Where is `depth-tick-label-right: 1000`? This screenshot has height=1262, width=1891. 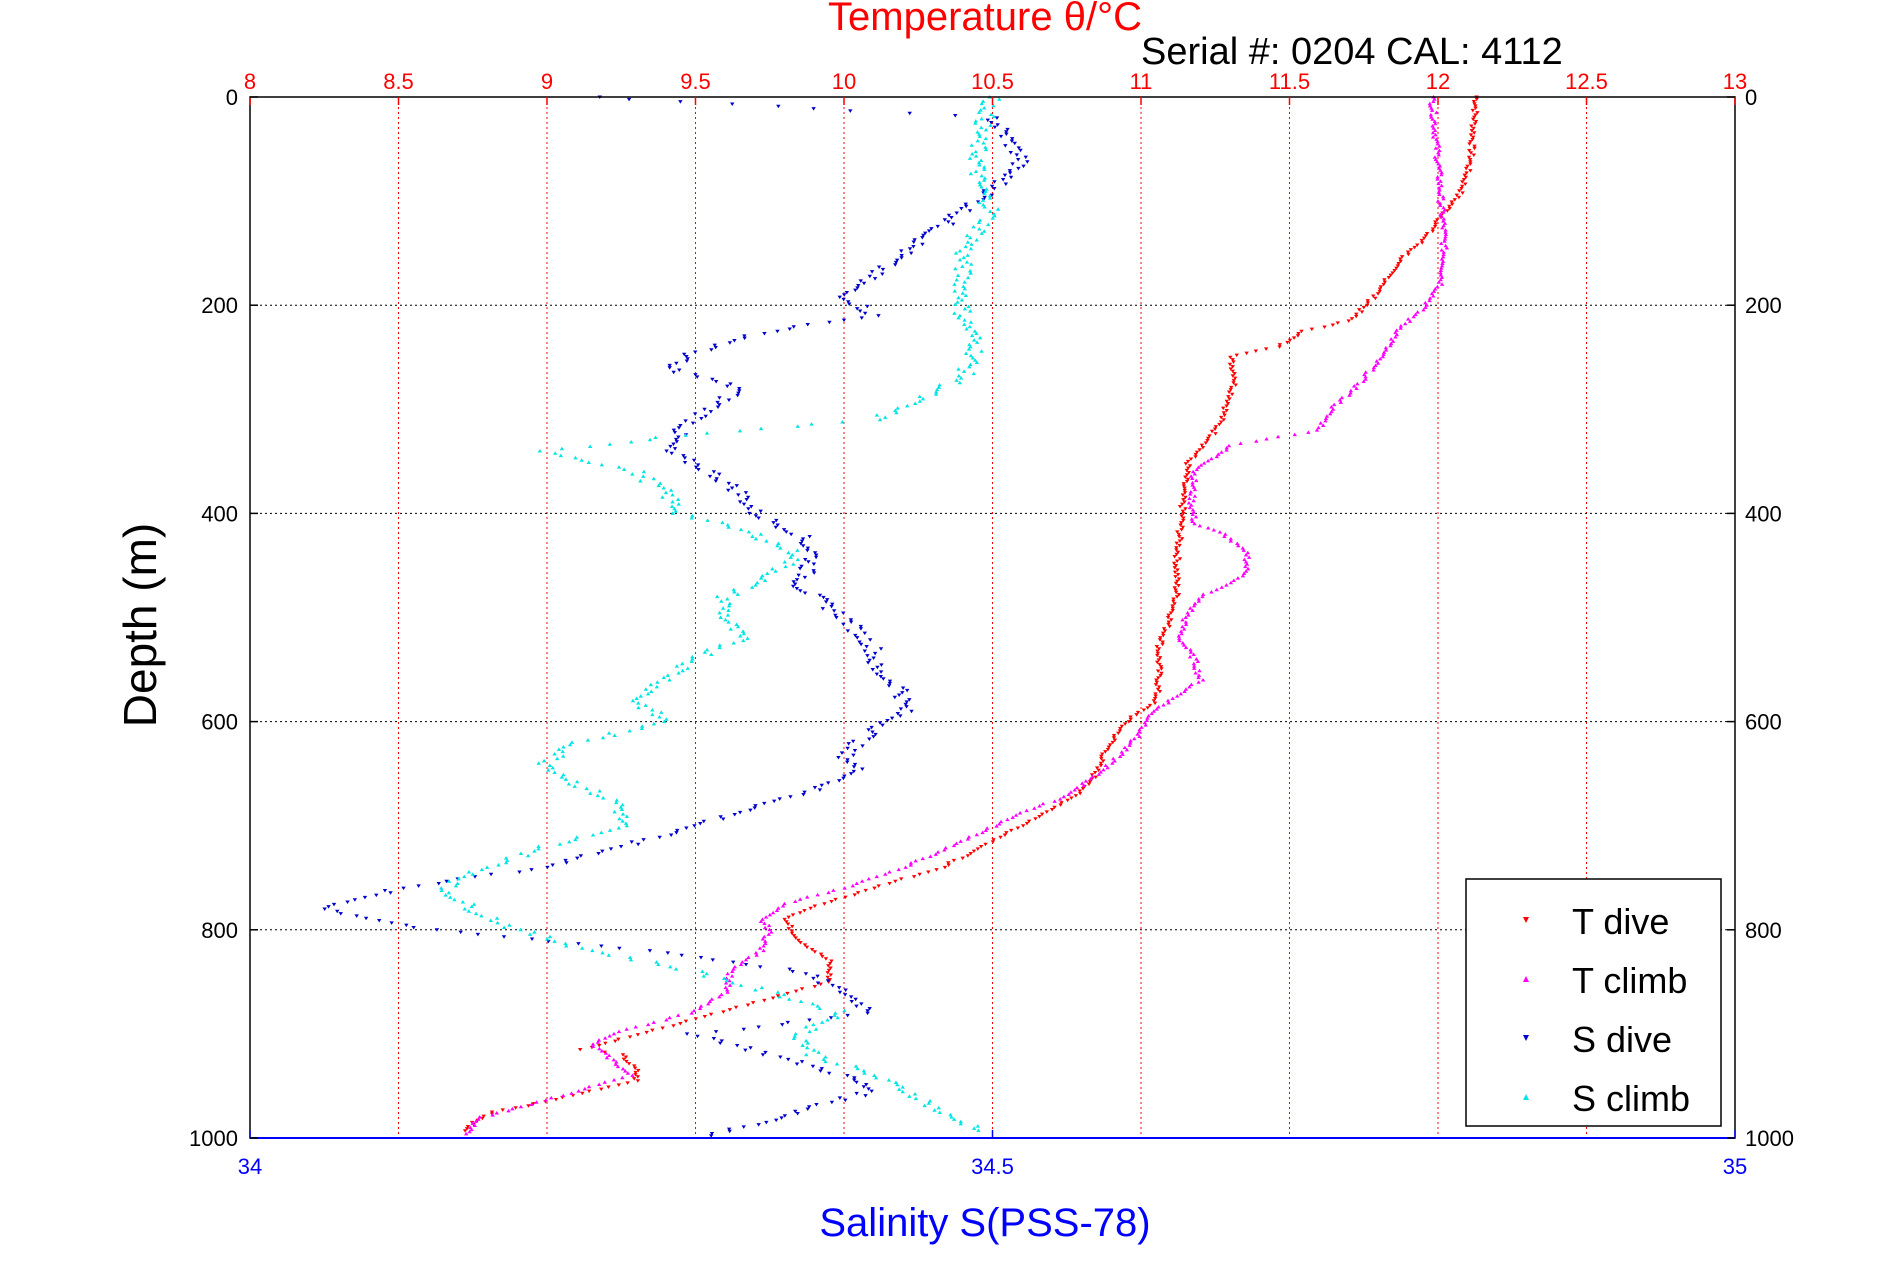 depth-tick-label-right: 1000 is located at coordinates (1769, 1138).